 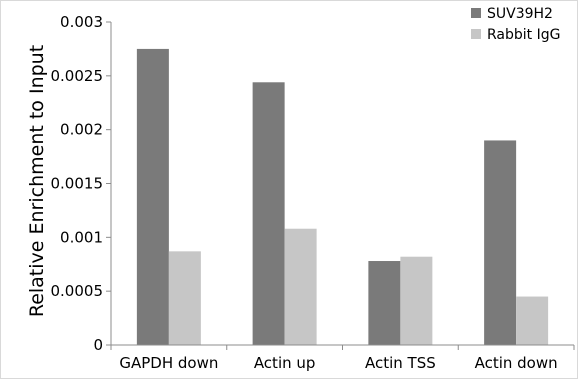 What do you see at coordinates (77, 291) in the screenshot?
I see `y-tick-label: 0.0005` at bounding box center [77, 291].